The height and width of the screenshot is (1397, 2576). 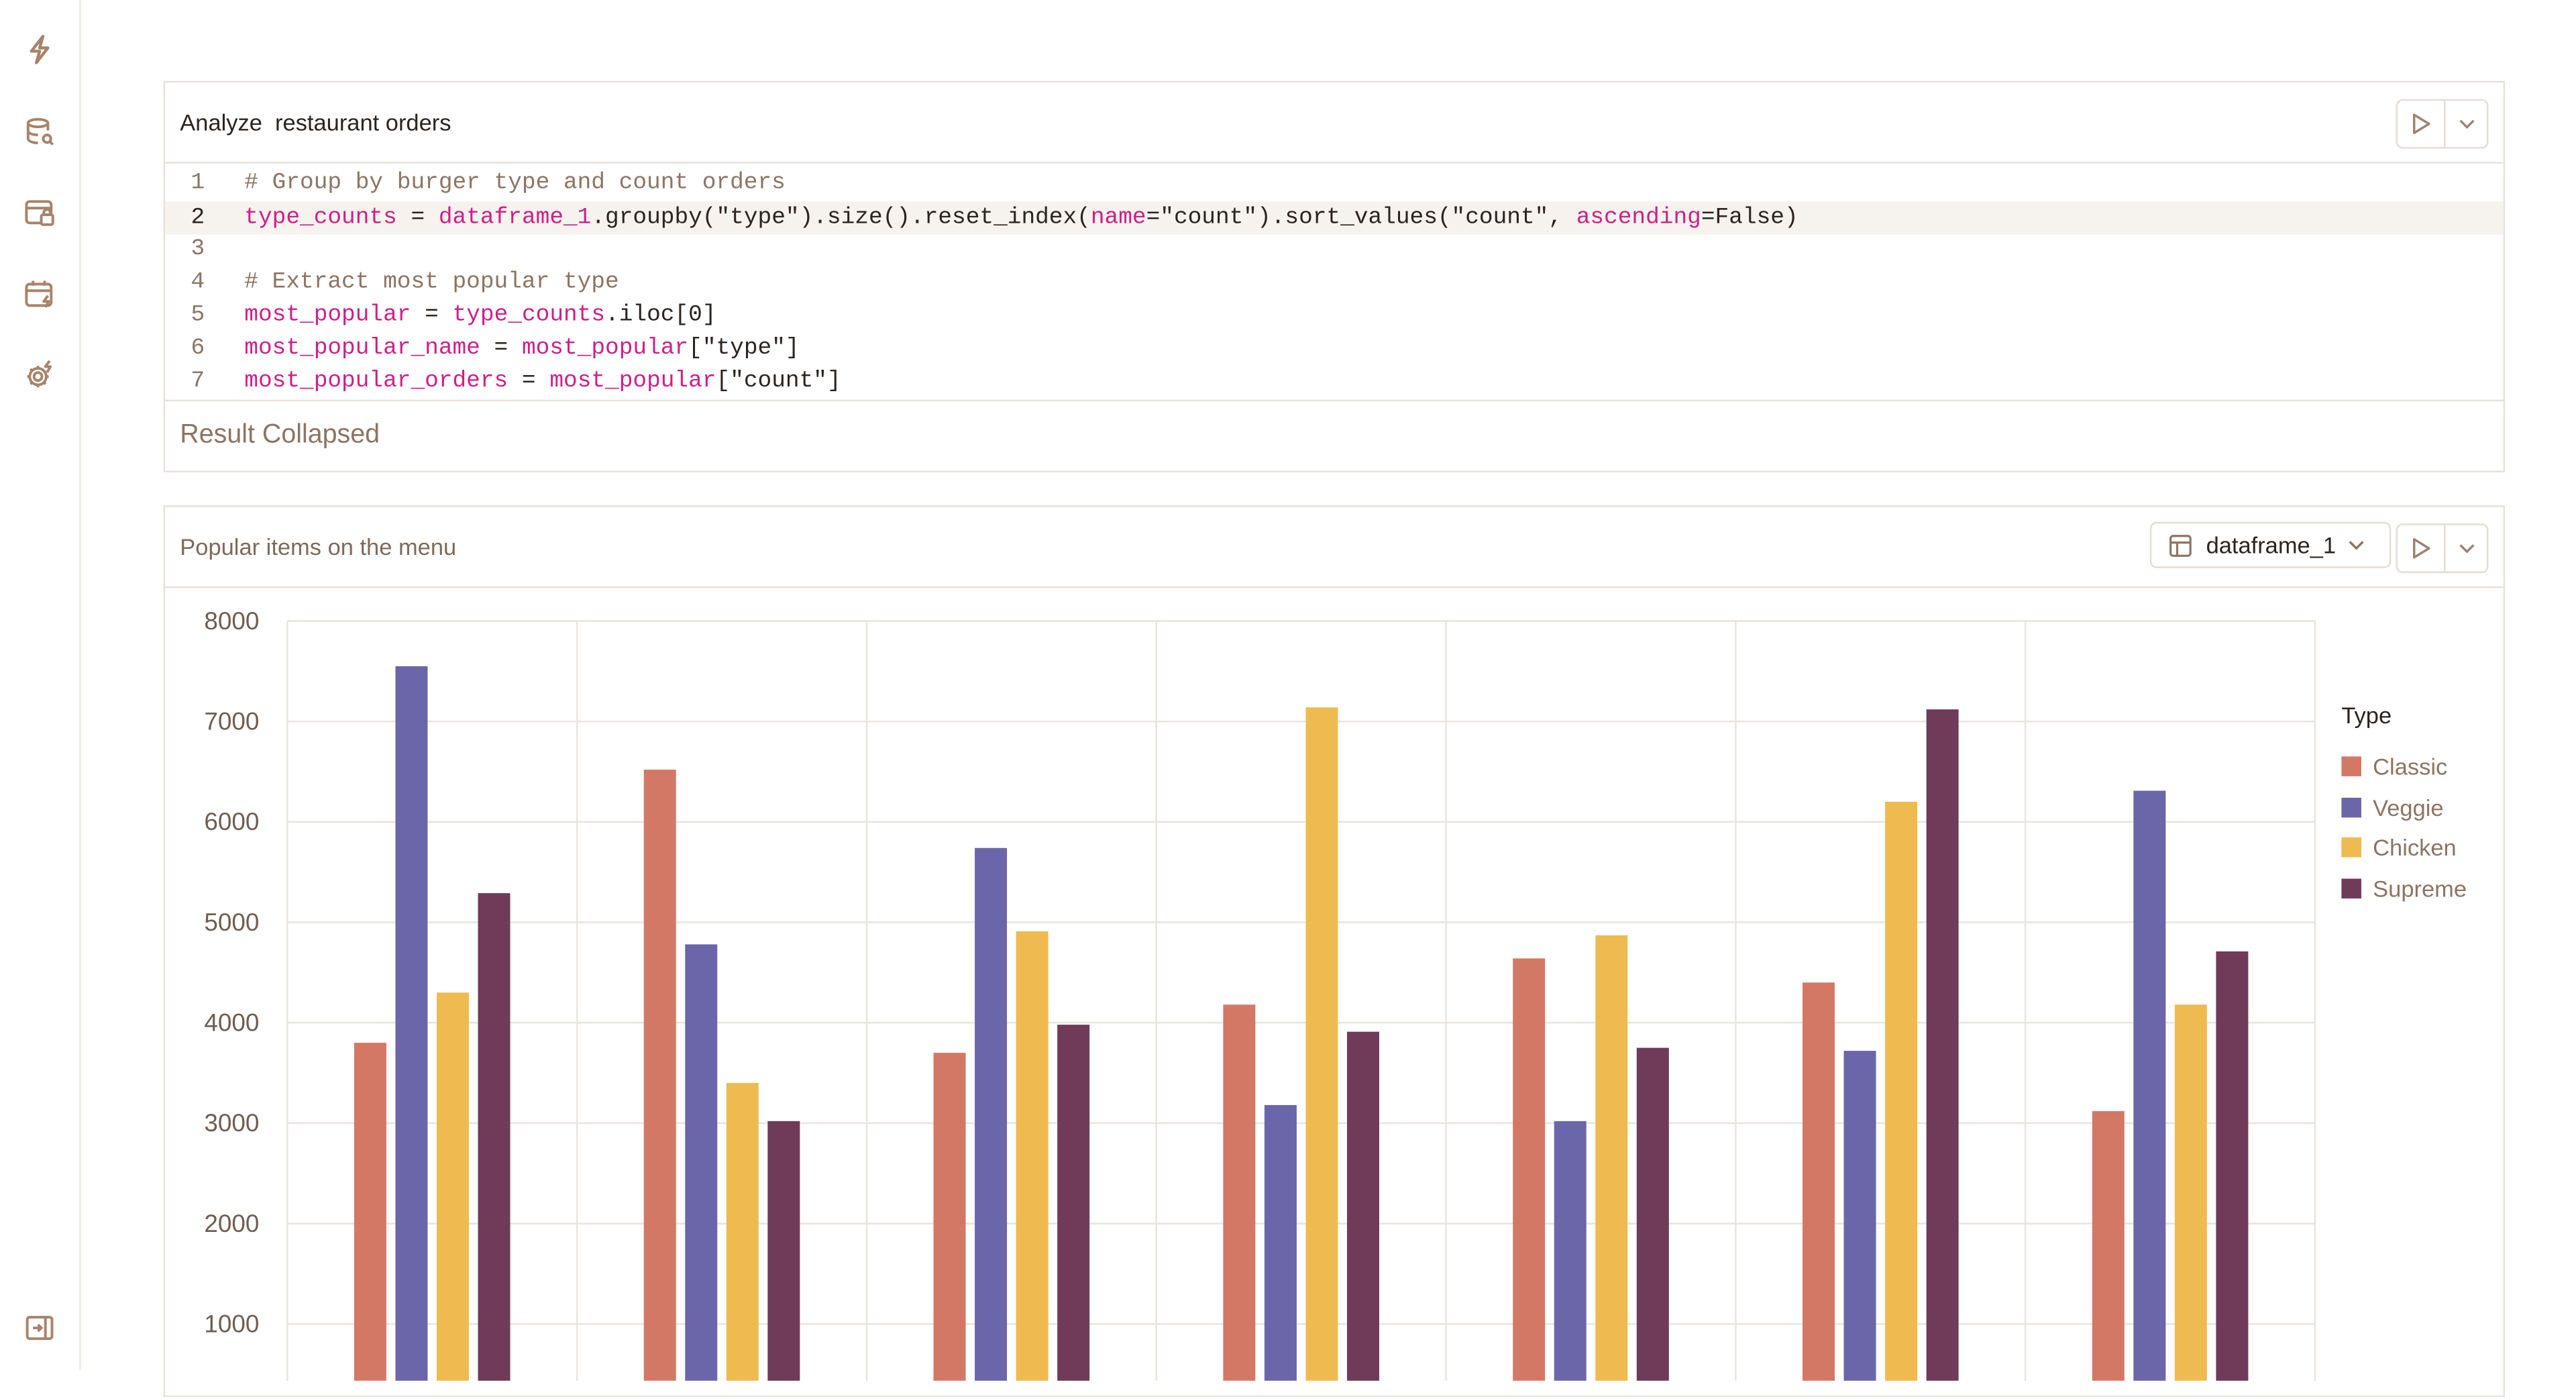 I want to click on code-text: most_popular_name = most_popular["type"], so click(x=521, y=348).